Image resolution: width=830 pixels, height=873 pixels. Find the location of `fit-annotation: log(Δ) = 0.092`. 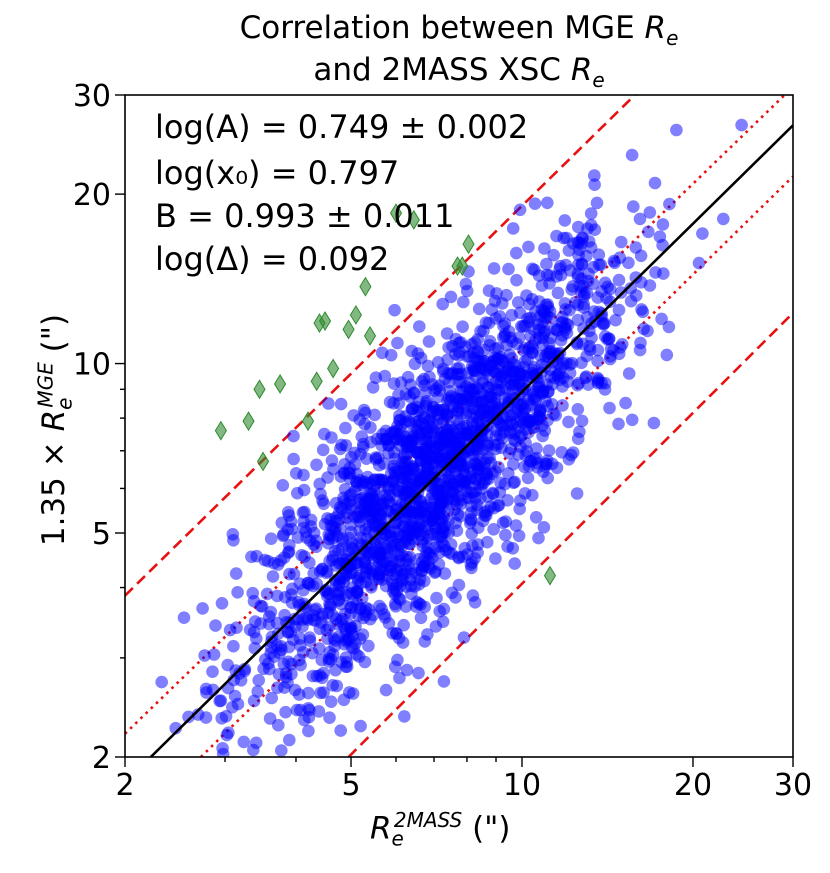

fit-annotation: log(Δ) = 0.092 is located at coordinates (272, 259).